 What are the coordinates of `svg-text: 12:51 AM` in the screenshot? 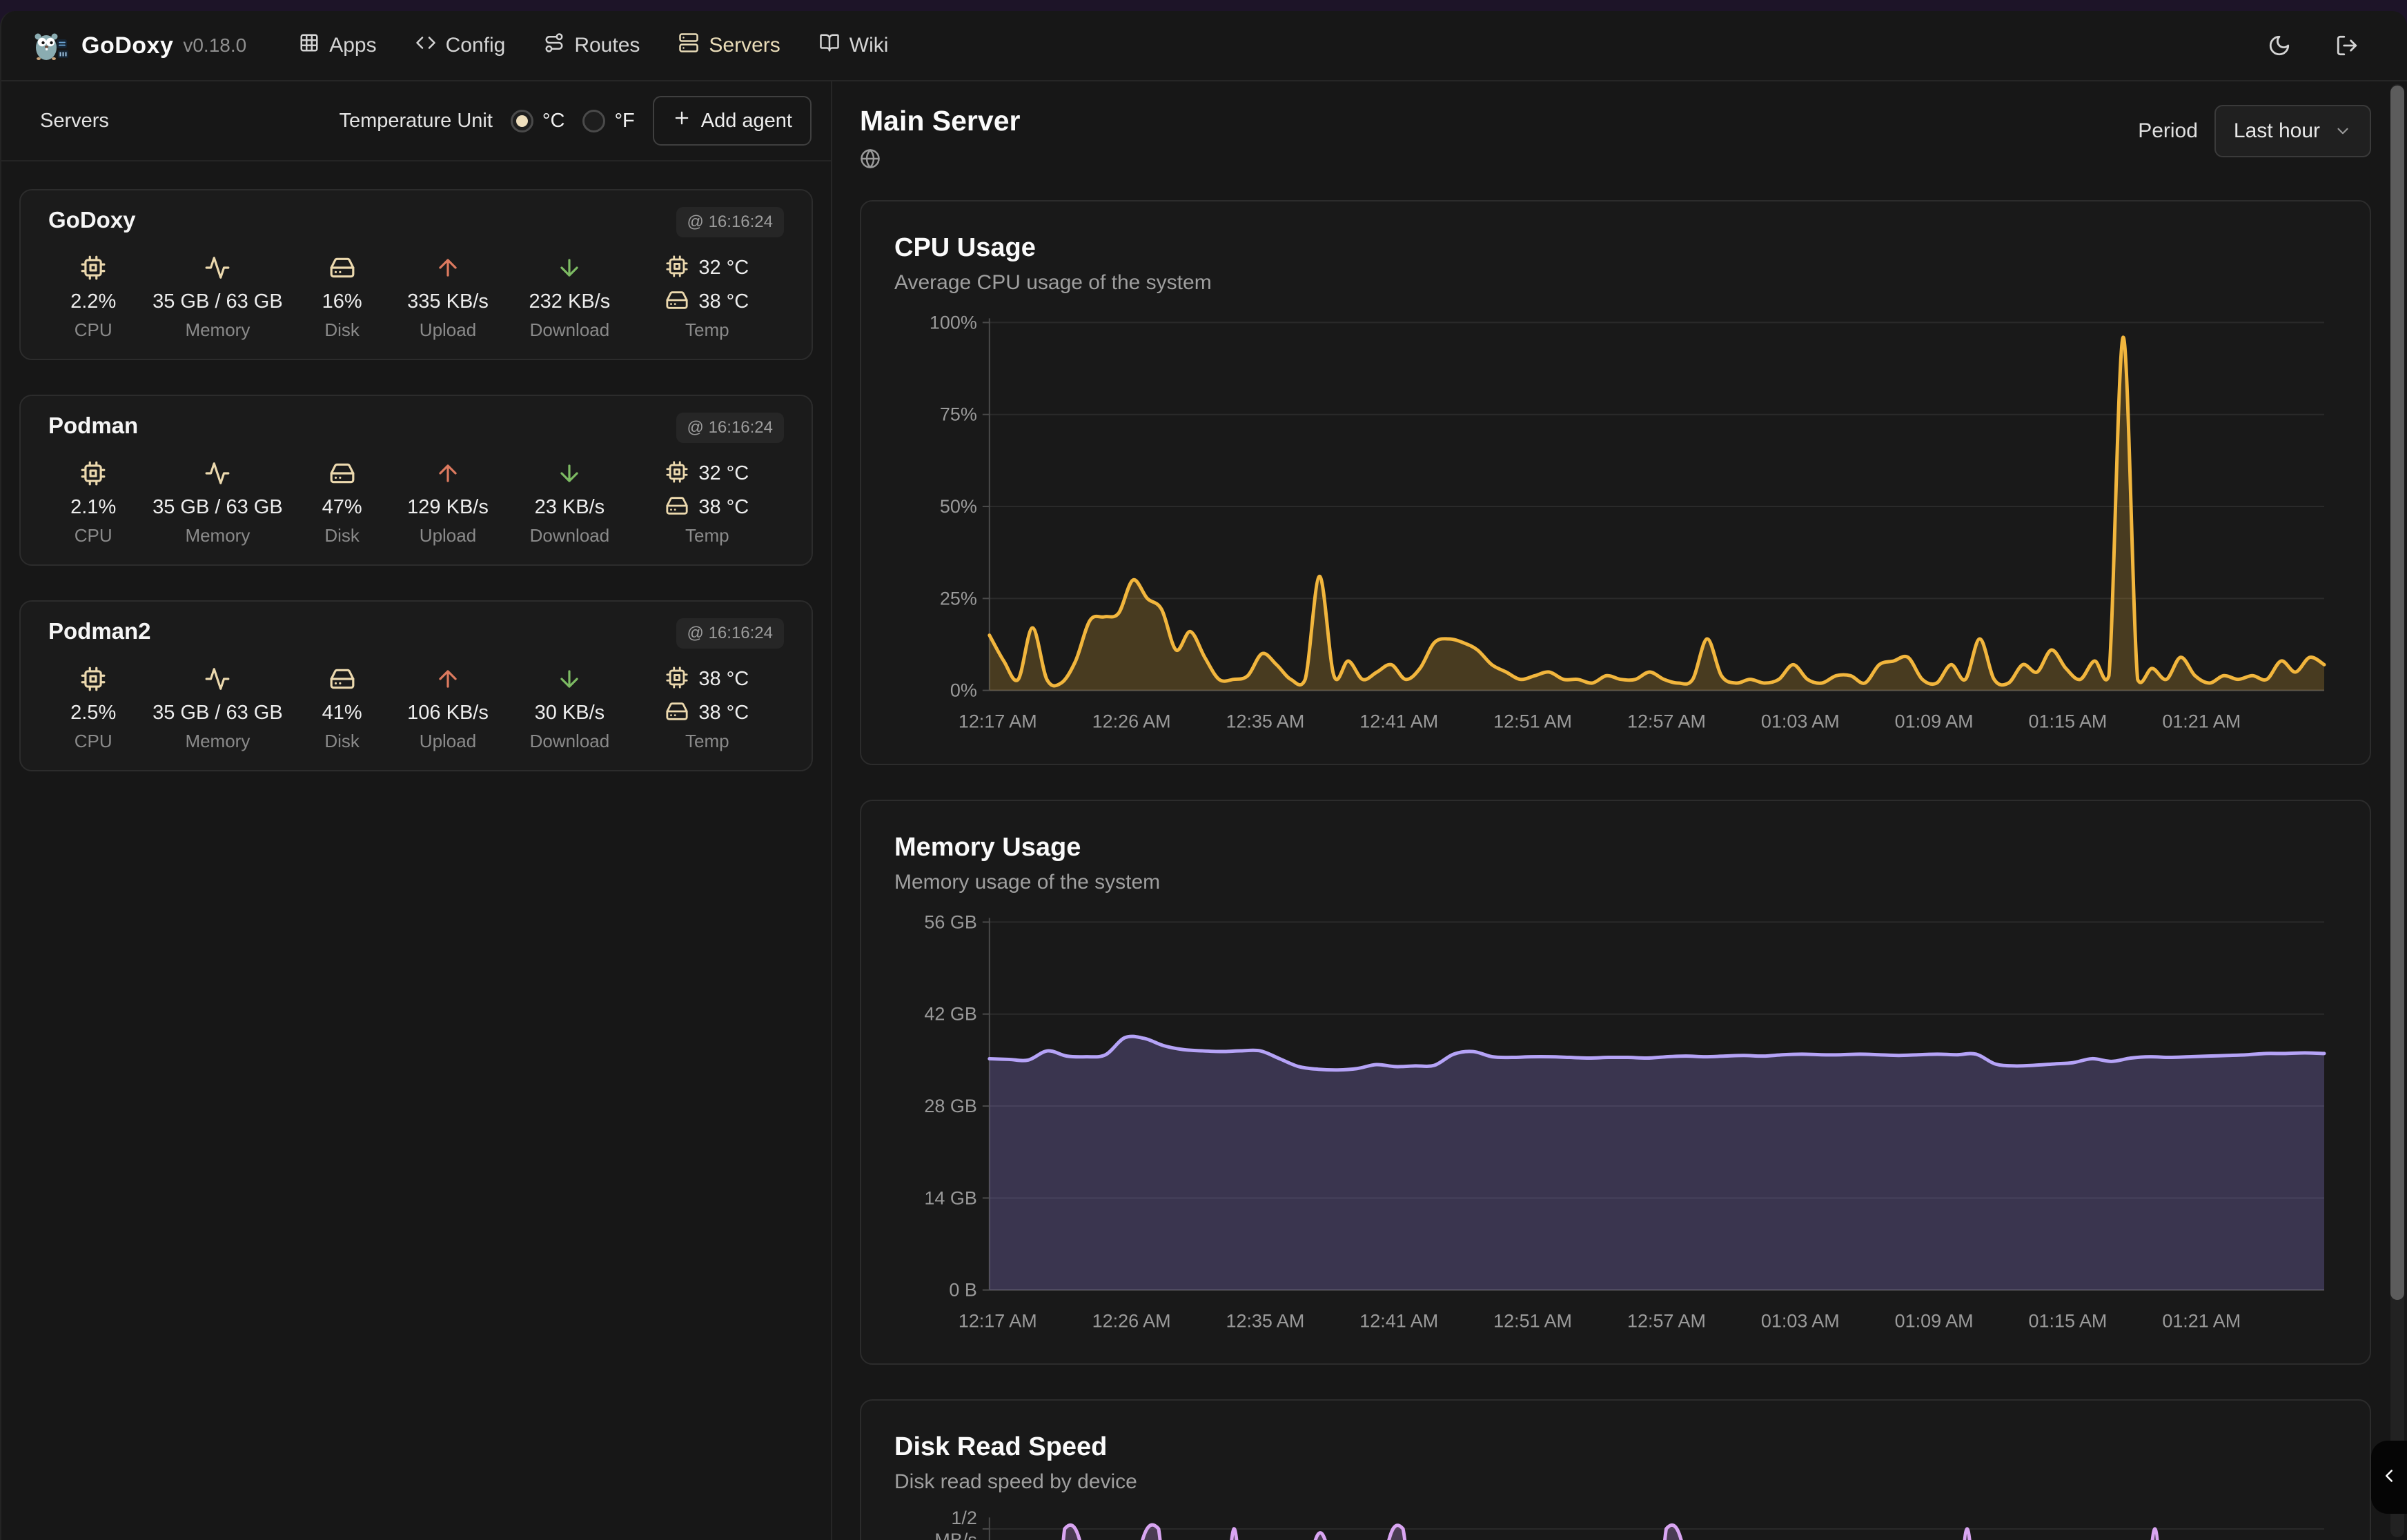 It's located at (1532, 722).